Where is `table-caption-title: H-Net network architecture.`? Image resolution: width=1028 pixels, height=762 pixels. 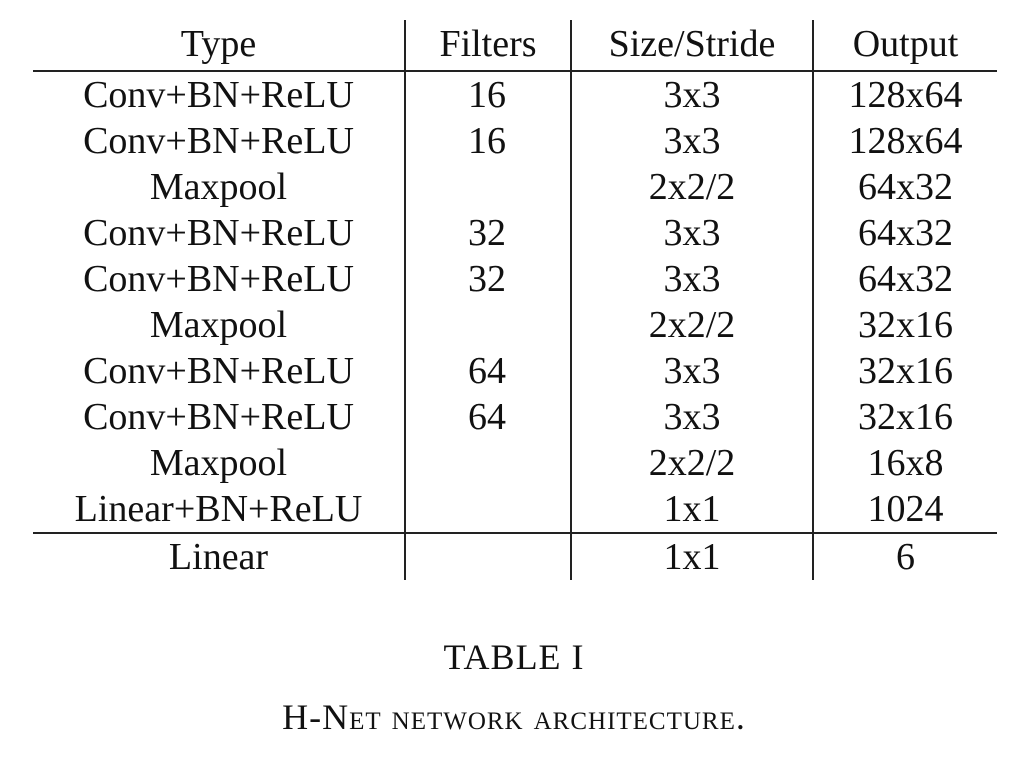 table-caption-title: H-Net network architecture. is located at coordinates (514, 717).